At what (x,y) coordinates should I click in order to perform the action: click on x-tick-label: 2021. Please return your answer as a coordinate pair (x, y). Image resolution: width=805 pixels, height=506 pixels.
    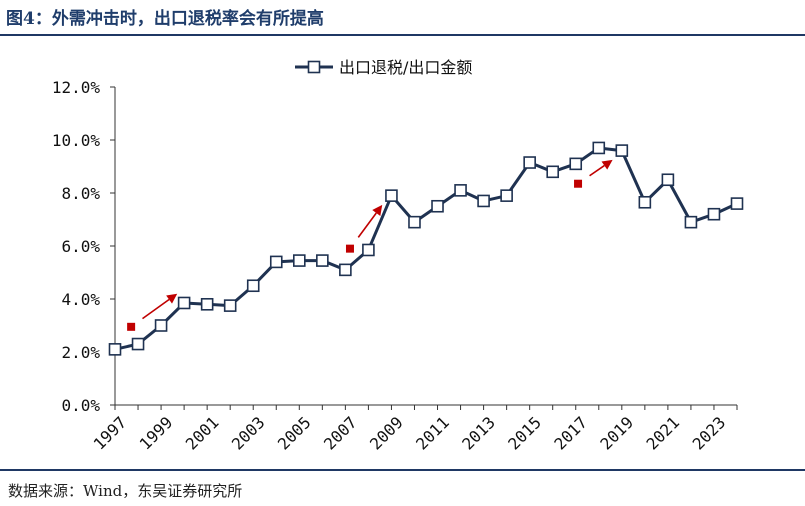
    Looking at the image, I should click on (663, 433).